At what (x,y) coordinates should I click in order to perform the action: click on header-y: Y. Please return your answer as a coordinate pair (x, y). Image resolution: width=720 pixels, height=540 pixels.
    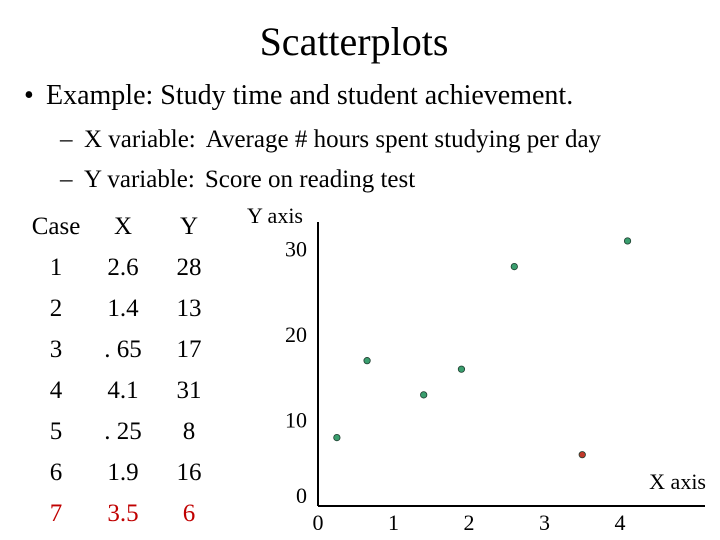
    Looking at the image, I should click on (189, 226).